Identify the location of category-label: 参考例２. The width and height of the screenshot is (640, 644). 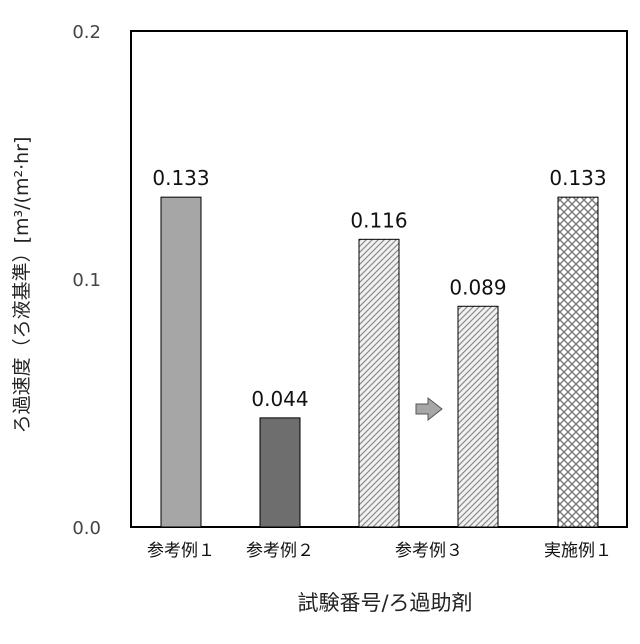
(280, 551).